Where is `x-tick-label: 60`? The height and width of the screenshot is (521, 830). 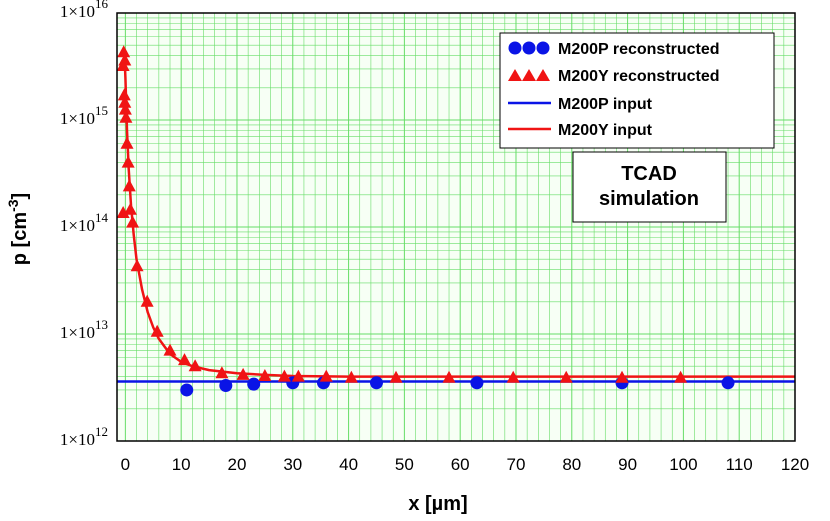
x-tick-label: 60 is located at coordinates (460, 464).